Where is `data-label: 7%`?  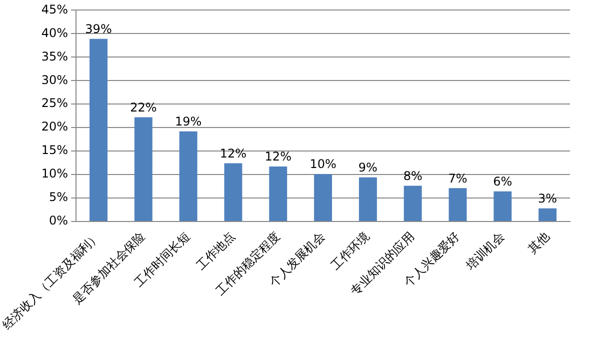
data-label: 7% is located at coordinates (458, 178).